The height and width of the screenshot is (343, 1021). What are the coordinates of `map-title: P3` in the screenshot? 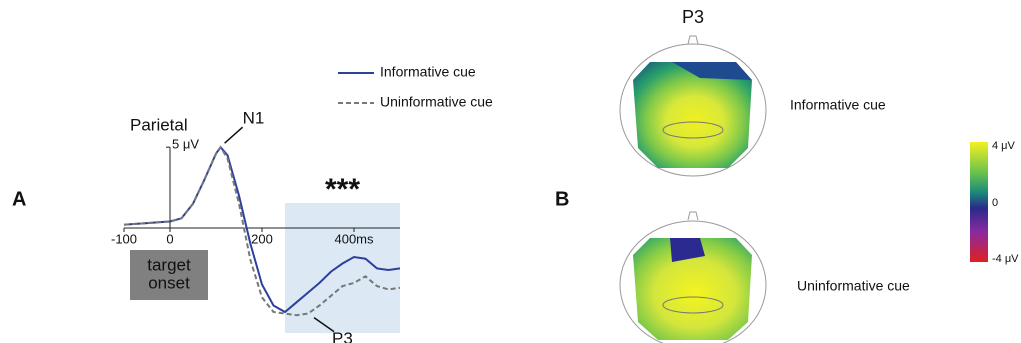 It's located at (693, 17).